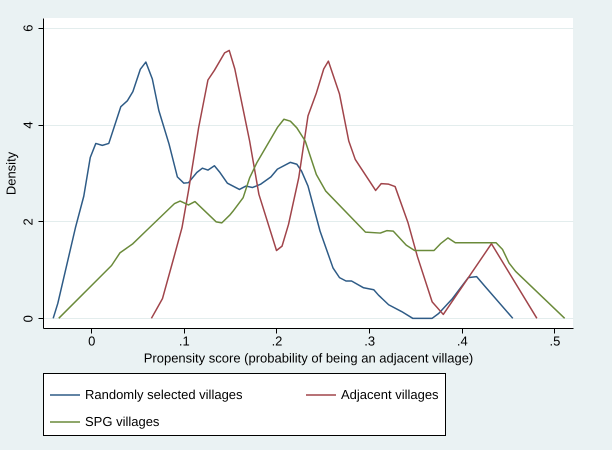  What do you see at coordinates (462, 341) in the screenshot?
I see `x-tick-label: .4` at bounding box center [462, 341].